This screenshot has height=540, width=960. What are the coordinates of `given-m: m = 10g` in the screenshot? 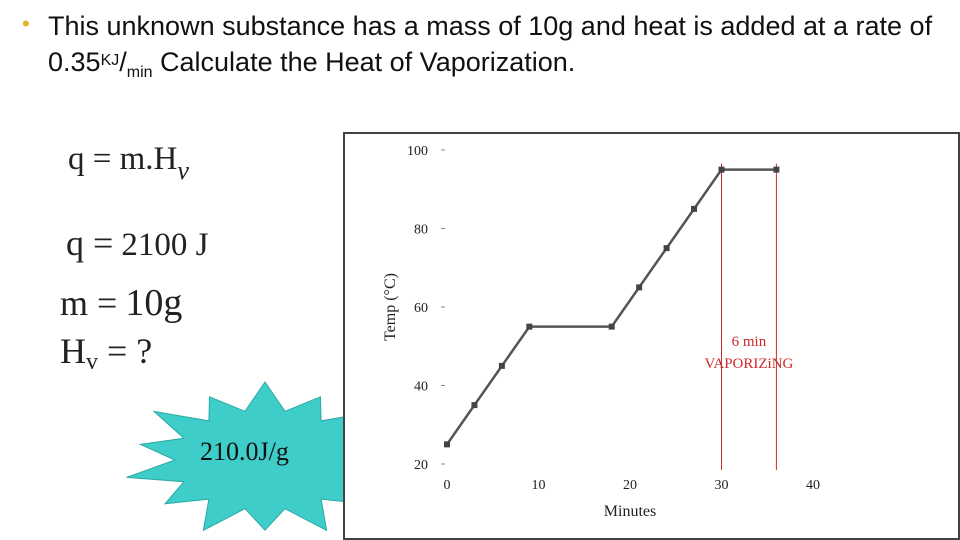 It's located at (121, 303).